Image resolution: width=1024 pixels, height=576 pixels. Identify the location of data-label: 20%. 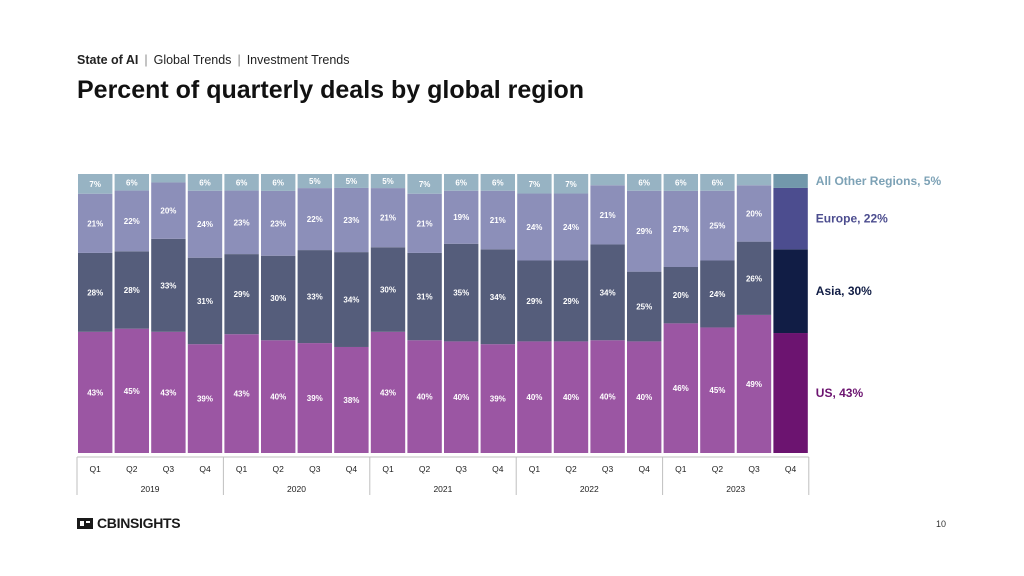
(681, 295).